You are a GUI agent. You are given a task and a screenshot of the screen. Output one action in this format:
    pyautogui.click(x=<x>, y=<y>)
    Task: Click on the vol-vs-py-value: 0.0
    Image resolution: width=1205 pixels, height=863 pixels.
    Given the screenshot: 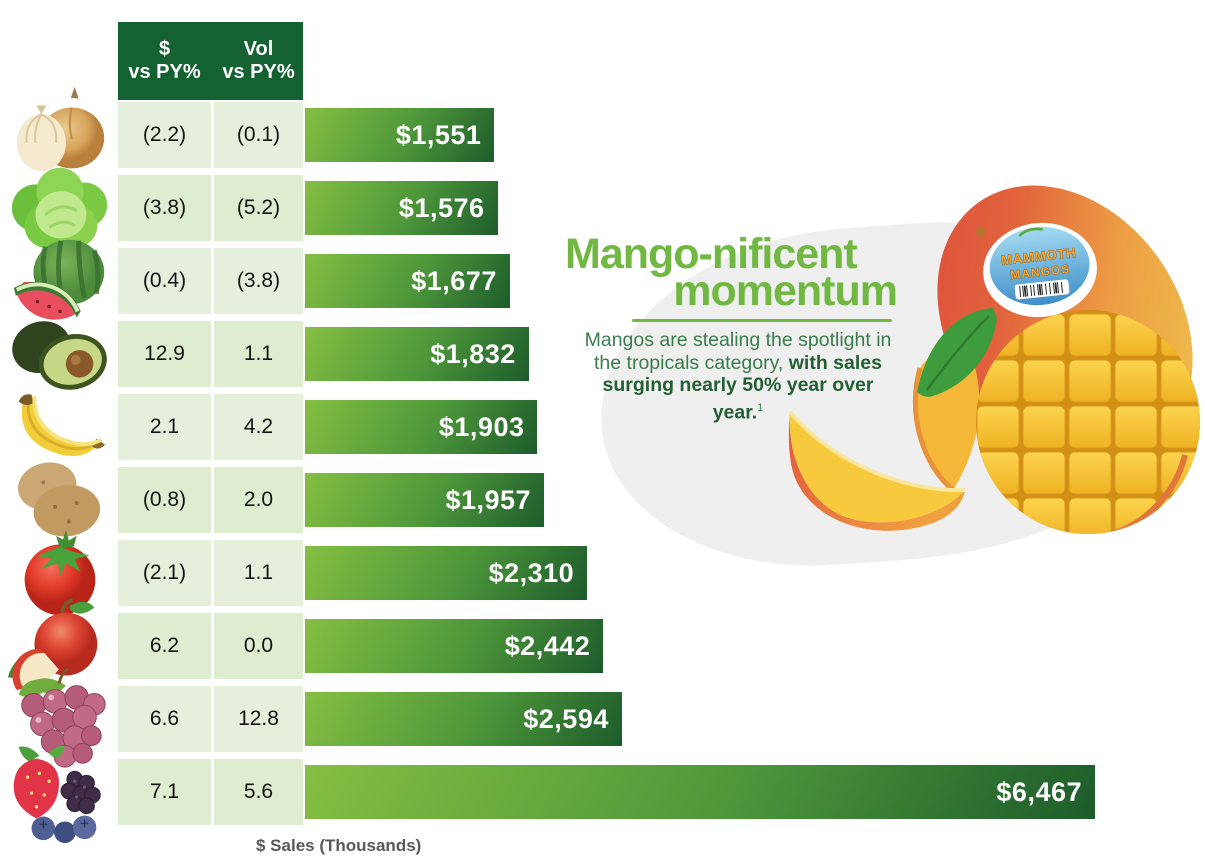 What is the action you would take?
    pyautogui.click(x=258, y=646)
    